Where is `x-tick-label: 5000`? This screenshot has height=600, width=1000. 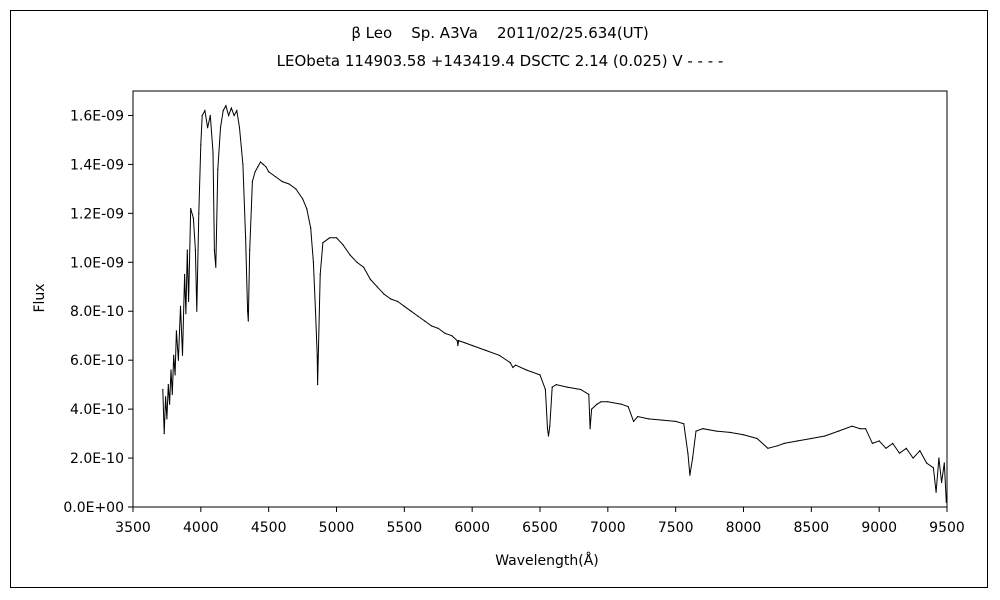
x-tick-label: 5000 is located at coordinates (337, 528).